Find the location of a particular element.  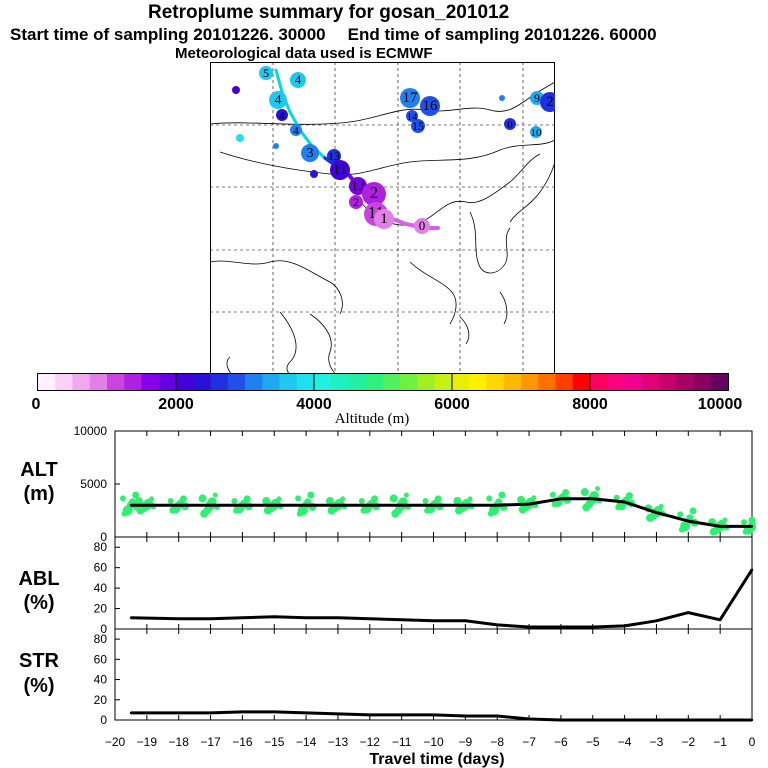

abl-label-name: ABL is located at coordinates (38, 579).